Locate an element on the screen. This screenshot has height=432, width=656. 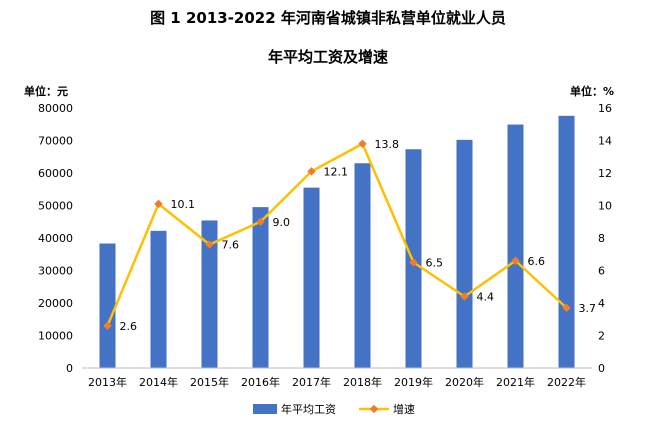
x-tick-label: 2020年 is located at coordinates (464, 382).